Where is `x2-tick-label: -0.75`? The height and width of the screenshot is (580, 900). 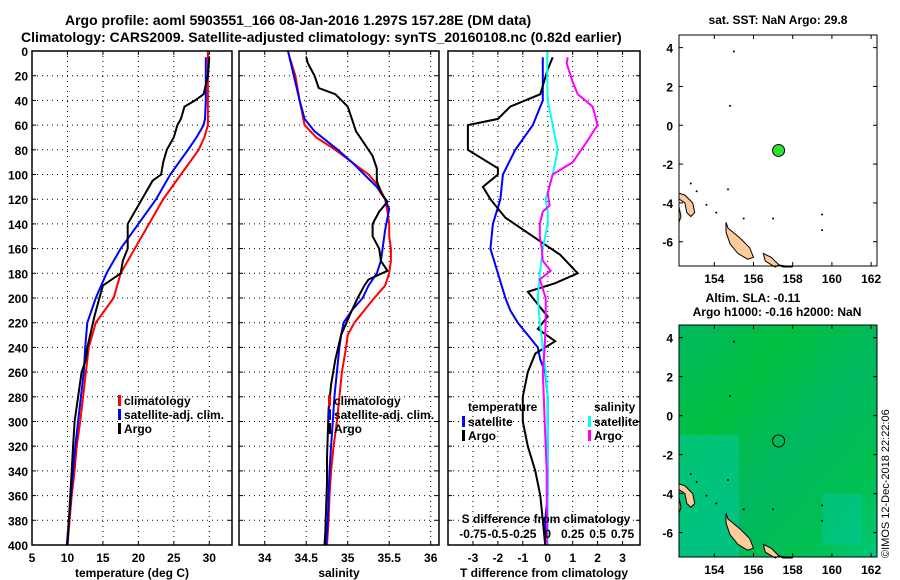
x2-tick-label: -0.75 is located at coordinates (473, 534).